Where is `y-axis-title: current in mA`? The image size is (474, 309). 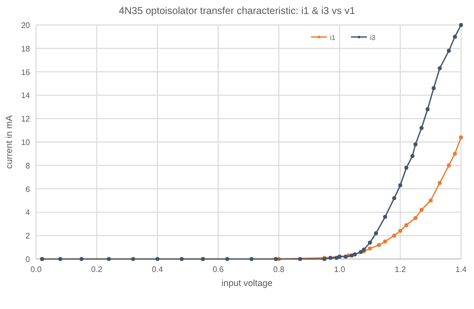
y-axis-title: current in mA is located at coordinates (9, 142).